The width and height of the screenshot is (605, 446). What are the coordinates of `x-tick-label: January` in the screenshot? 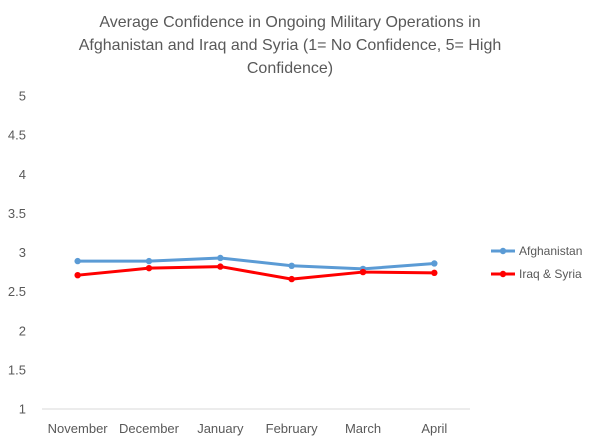 It's located at (220, 428).